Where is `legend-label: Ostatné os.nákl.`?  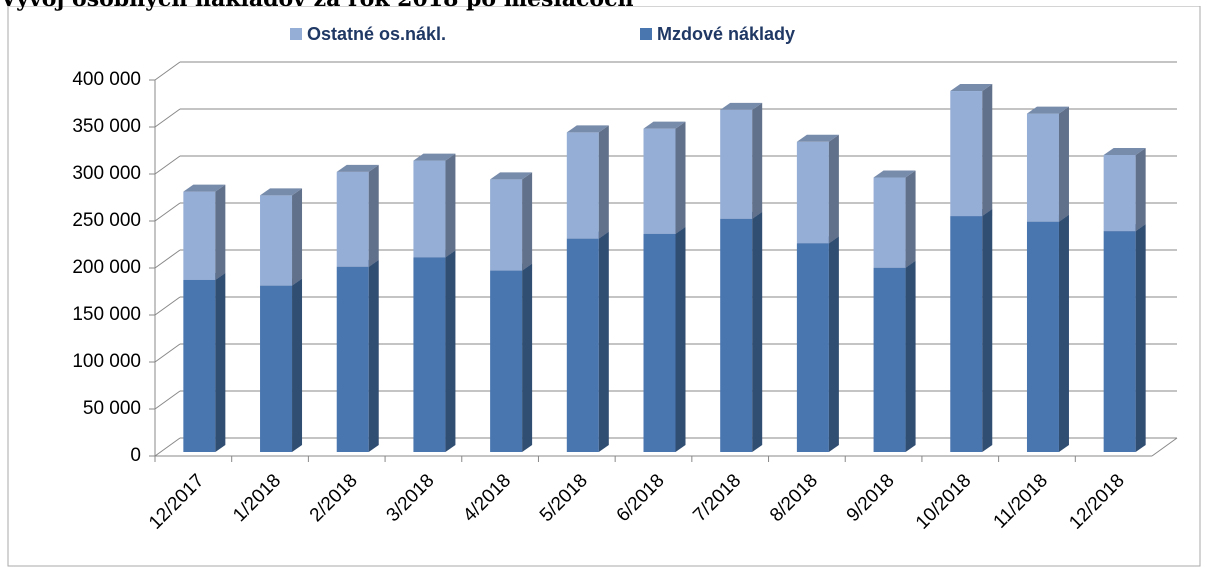 legend-label: Ostatné os.nákl. is located at coordinates (376, 34).